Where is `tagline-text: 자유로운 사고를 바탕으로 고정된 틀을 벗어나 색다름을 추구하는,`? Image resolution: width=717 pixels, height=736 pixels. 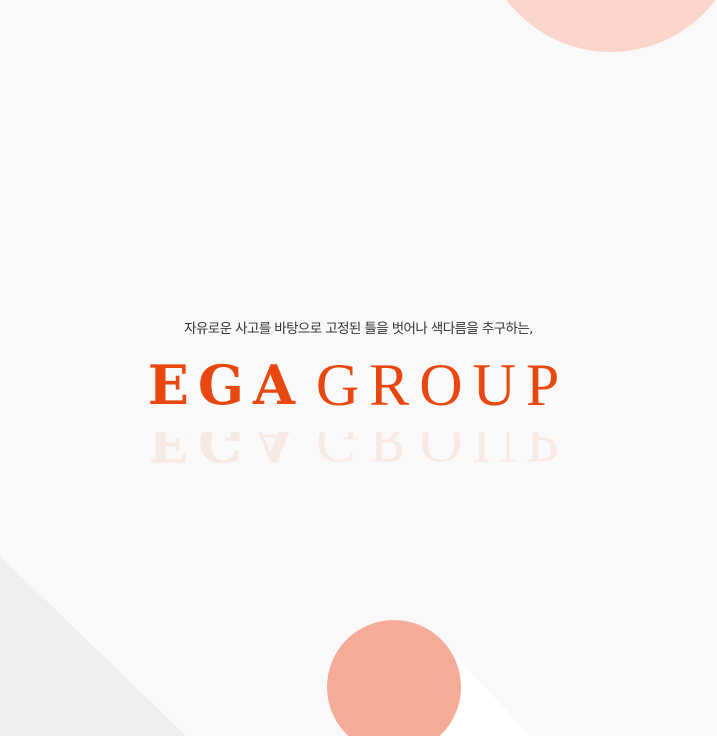 tagline-text: 자유로운 사고를 바탕으로 고정된 틀을 벗어나 색다름을 추구하는, is located at coordinates (358, 329).